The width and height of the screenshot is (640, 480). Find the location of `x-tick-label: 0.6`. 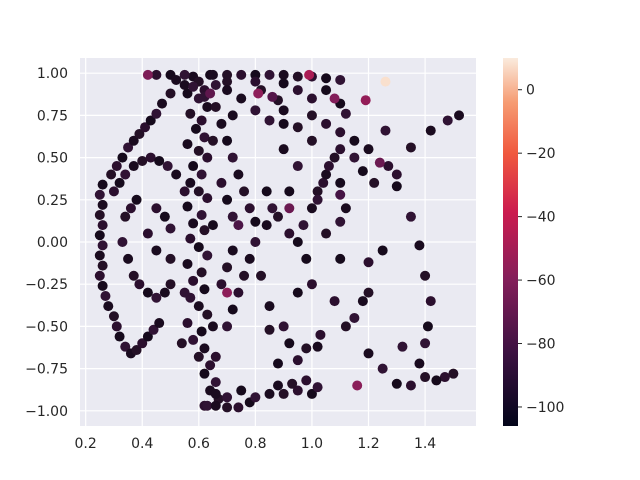

x-tick-label: 0.6 is located at coordinates (199, 444).